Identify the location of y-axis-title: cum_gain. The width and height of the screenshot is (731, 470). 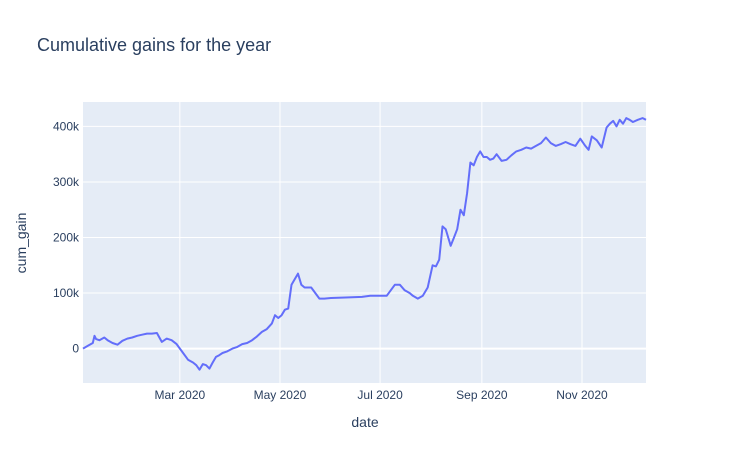
(21, 243).